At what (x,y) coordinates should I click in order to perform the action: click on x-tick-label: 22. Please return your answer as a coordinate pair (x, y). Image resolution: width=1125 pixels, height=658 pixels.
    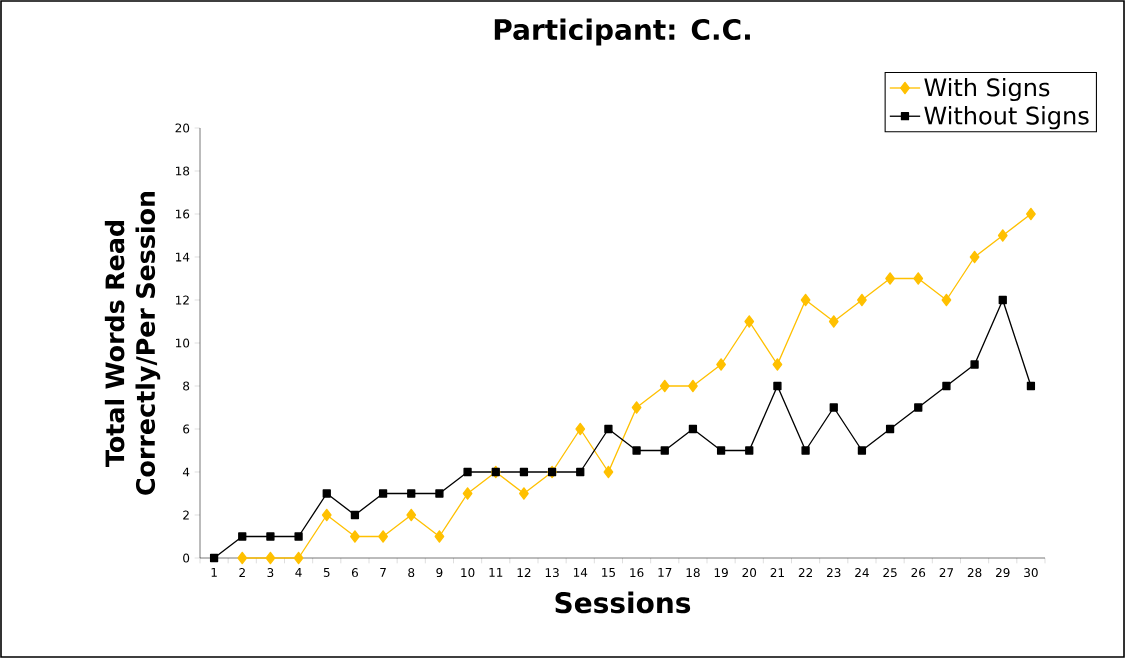
    Looking at the image, I should click on (805, 572).